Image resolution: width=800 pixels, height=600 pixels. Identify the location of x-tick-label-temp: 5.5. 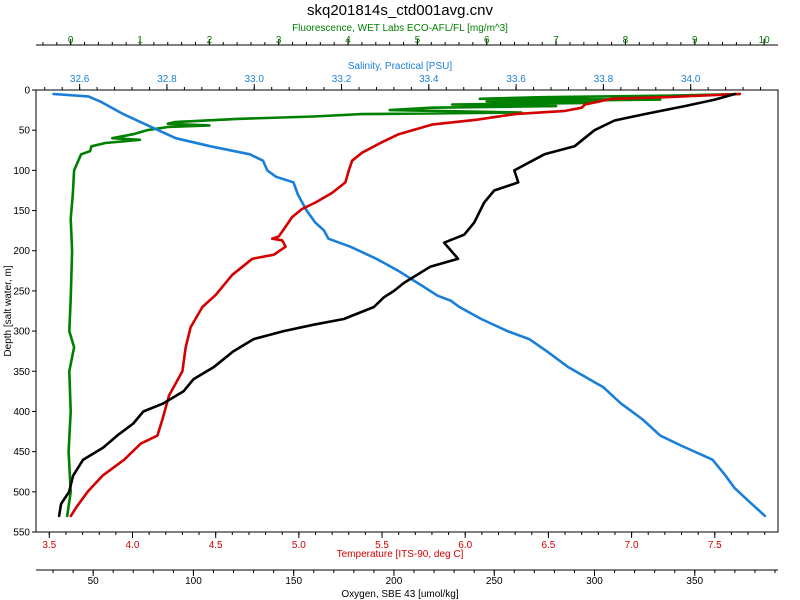
(382, 545).